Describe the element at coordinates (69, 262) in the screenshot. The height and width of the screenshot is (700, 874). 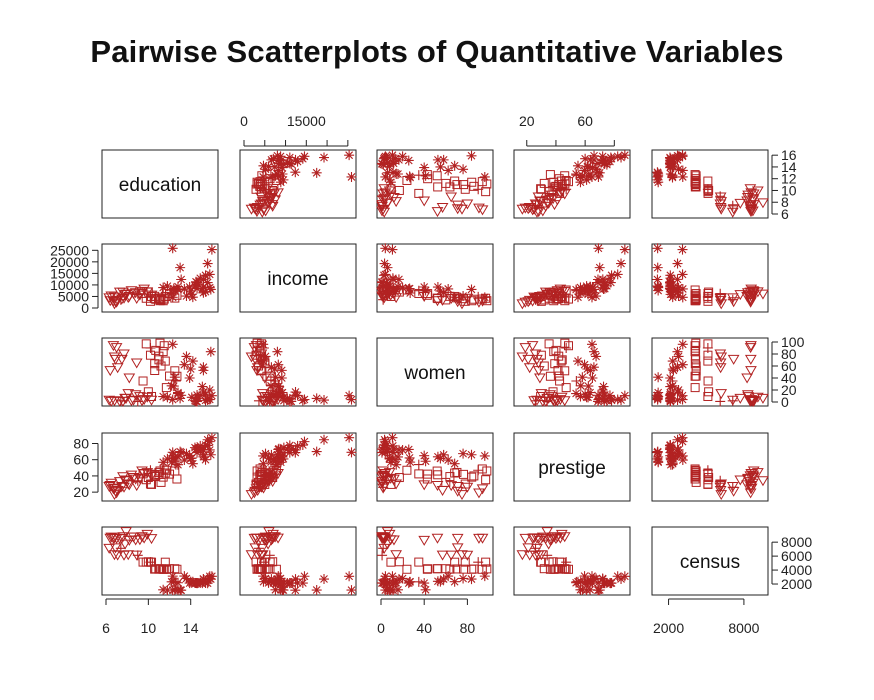
I see `y-tick-label-income: 20000` at that location.